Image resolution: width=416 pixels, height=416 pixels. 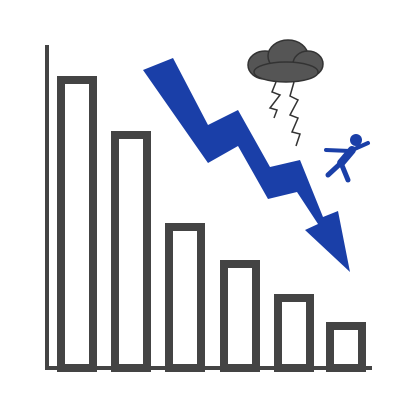 I want to click on lightning, so click(x=284, y=114).